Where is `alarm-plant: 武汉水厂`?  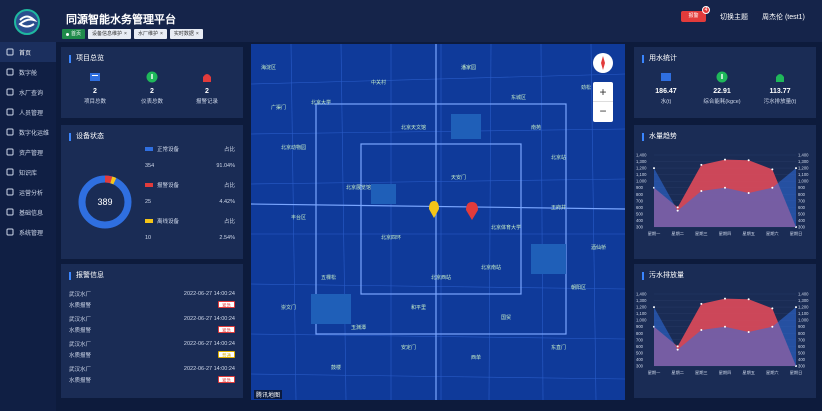 alarm-plant: 武汉水厂 is located at coordinates (80, 319).